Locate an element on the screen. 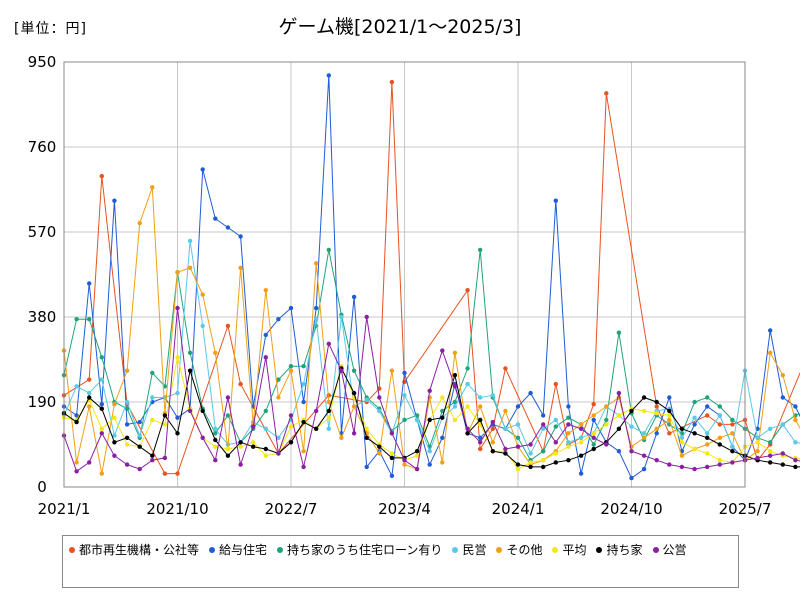 Image resolution: width=800 pixels, height=600 pixels. x-tick-label: 2022/7 is located at coordinates (291, 509).